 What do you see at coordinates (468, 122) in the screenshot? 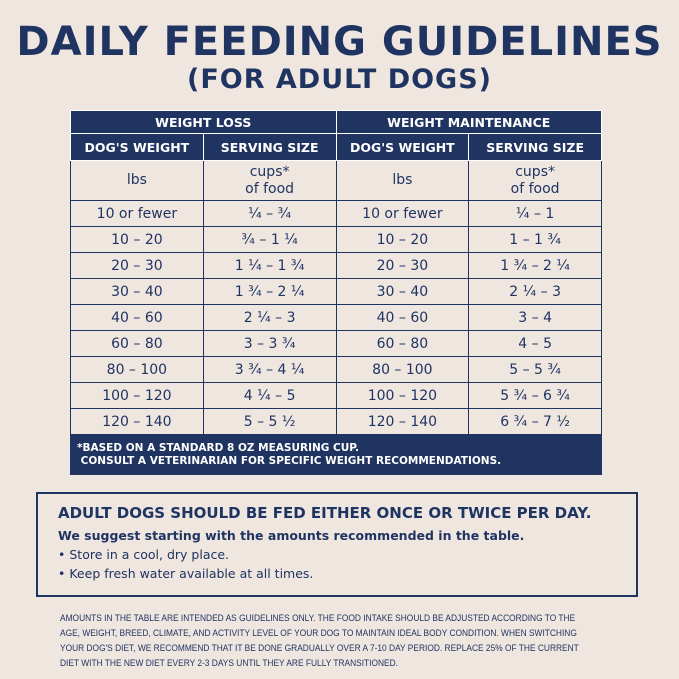
I see `group-header-weight-maintenance: WEIGHT MAINTENANCE` at bounding box center [468, 122].